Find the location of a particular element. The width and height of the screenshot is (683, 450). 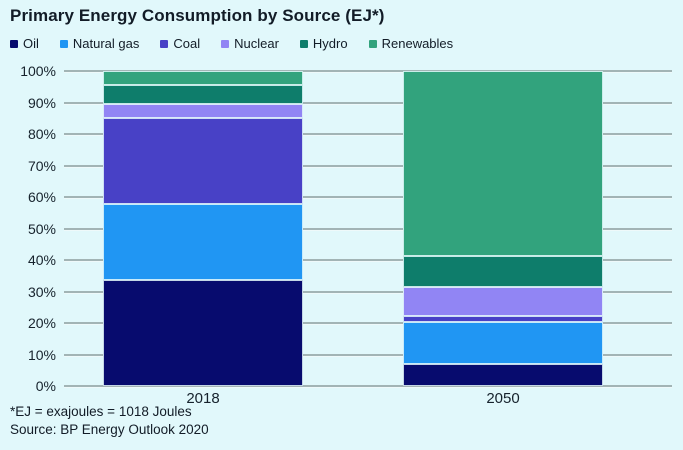

legend-item-natural-gas: Natural gas is located at coordinates (99, 43).